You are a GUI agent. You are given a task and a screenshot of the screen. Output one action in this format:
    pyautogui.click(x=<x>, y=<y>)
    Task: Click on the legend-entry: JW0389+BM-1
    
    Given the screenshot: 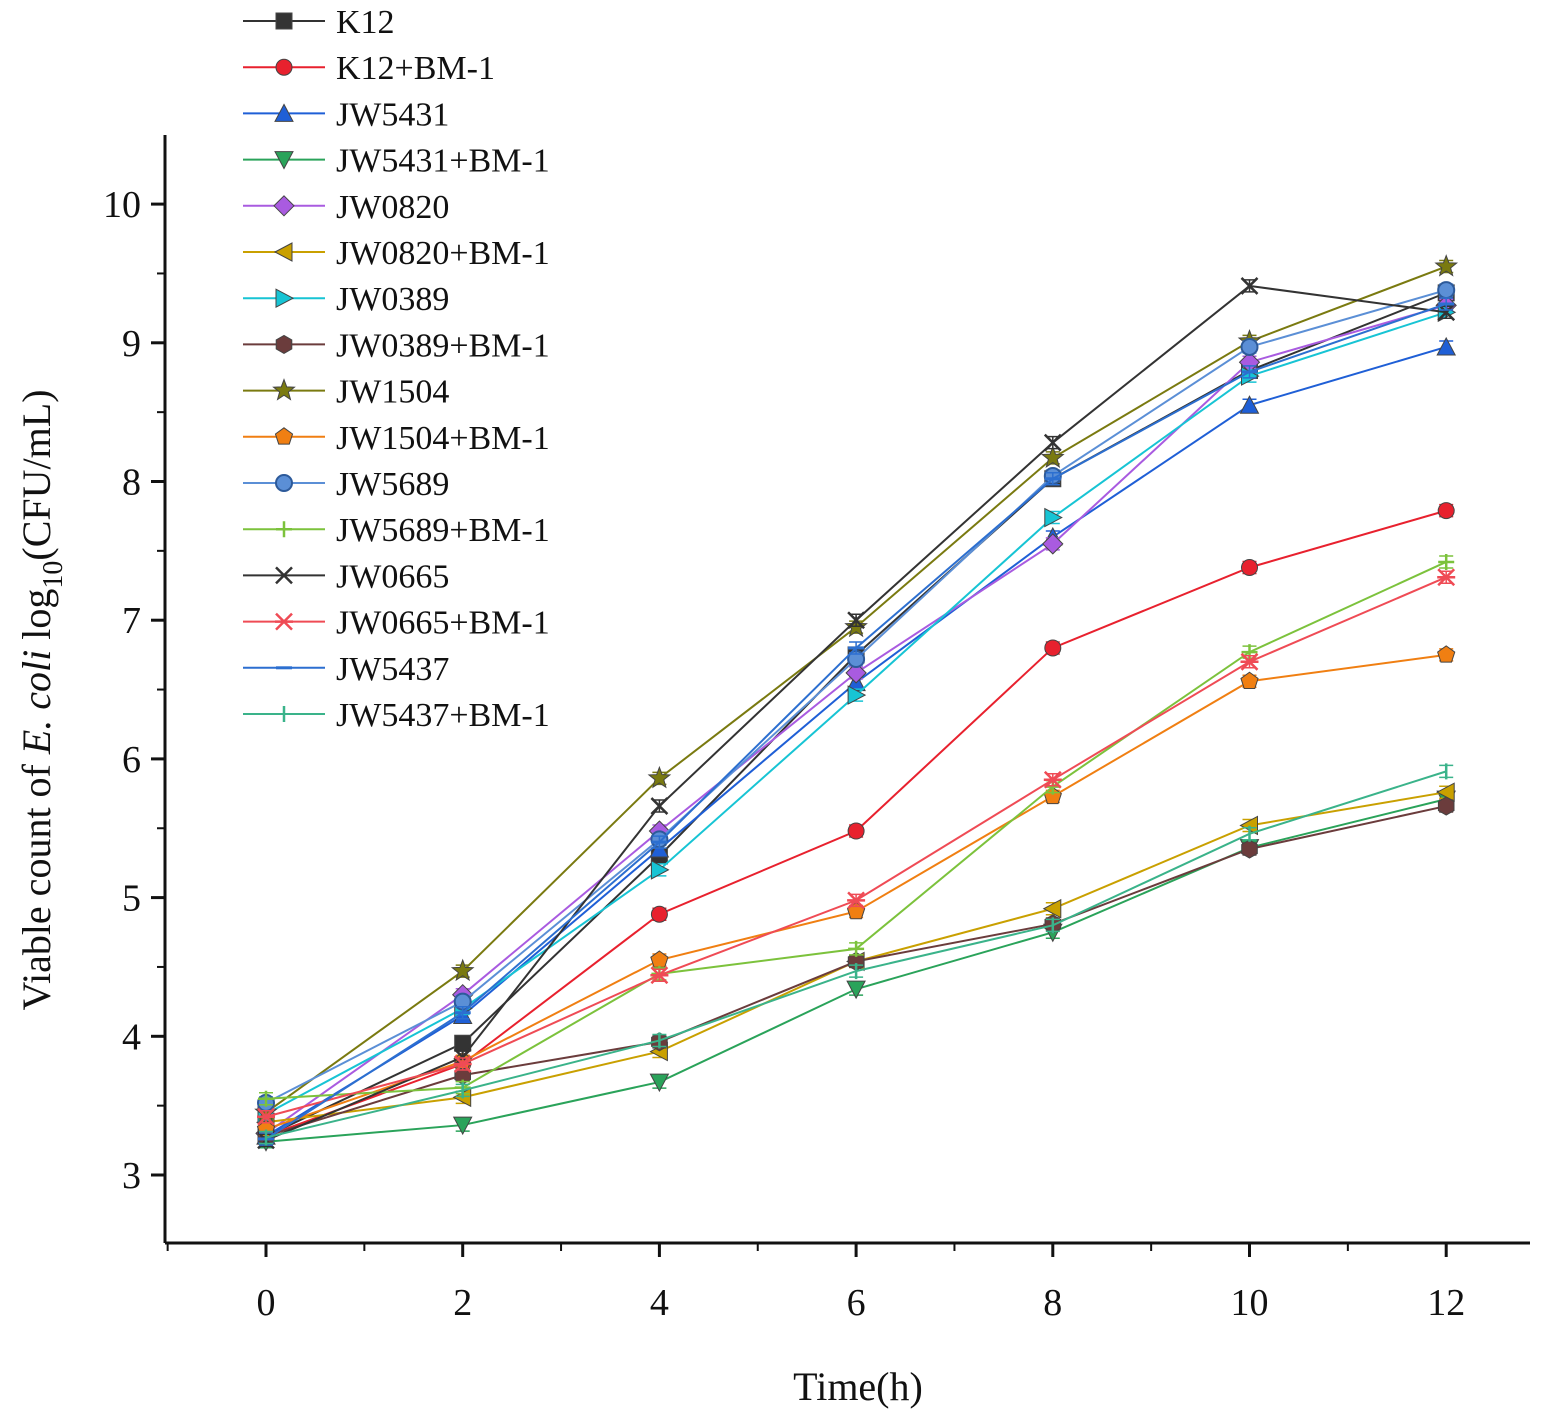 What is the action you would take?
    pyautogui.click(x=396, y=345)
    